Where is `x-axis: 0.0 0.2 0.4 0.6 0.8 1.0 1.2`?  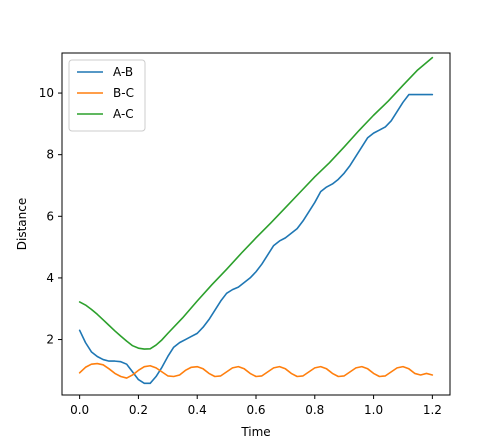
x-axis: 0.0 0.2 0.4 0.6 0.8 1.0 1.2 is located at coordinates (256, 406).